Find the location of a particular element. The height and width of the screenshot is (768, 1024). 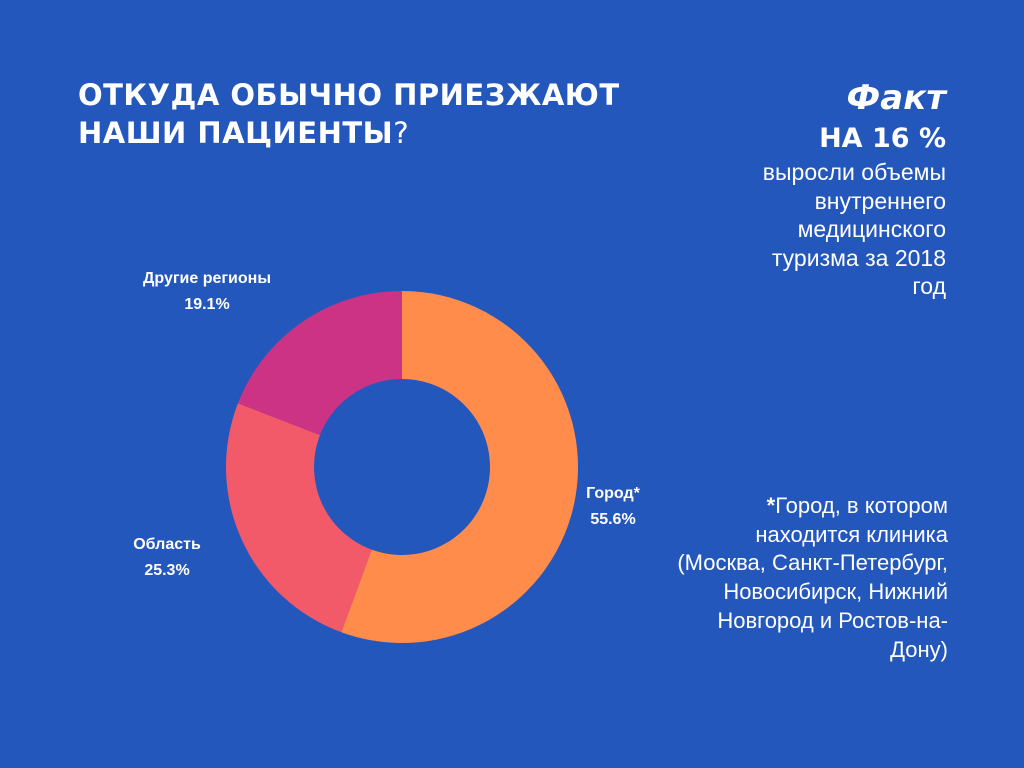

slice-label-2: Область is located at coordinates (167, 544).